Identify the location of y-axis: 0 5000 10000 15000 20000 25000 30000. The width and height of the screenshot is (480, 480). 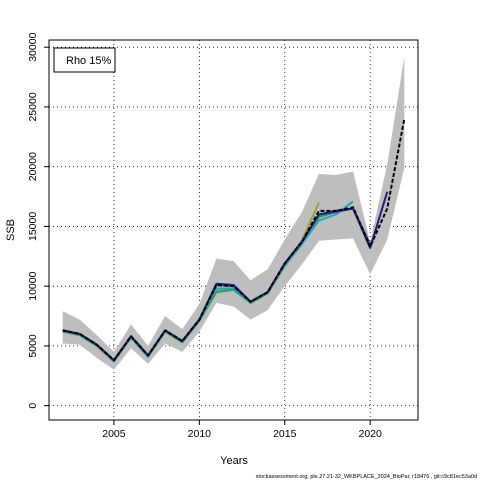
(38, 220).